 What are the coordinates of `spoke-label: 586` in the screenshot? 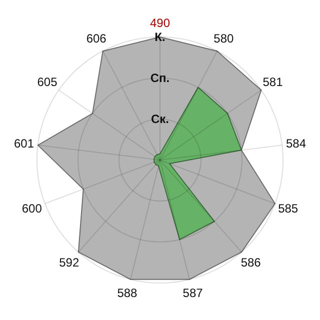 It's located at (251, 263).